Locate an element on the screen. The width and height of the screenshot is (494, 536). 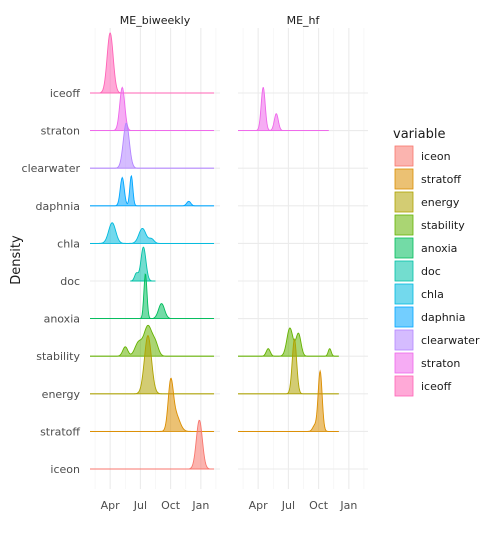
y-tick-label-doc: doc is located at coordinates (70, 281).